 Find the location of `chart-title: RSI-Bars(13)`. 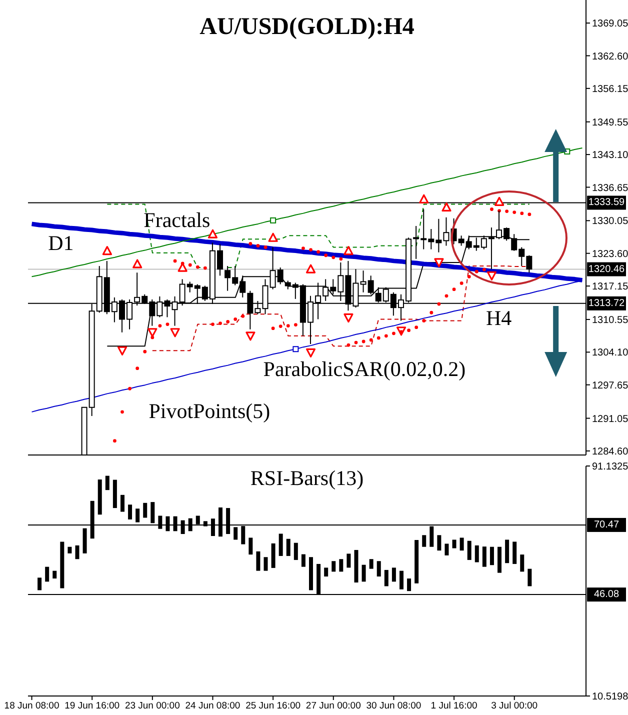

chart-title: RSI-Bars(13) is located at coordinates (307, 478).